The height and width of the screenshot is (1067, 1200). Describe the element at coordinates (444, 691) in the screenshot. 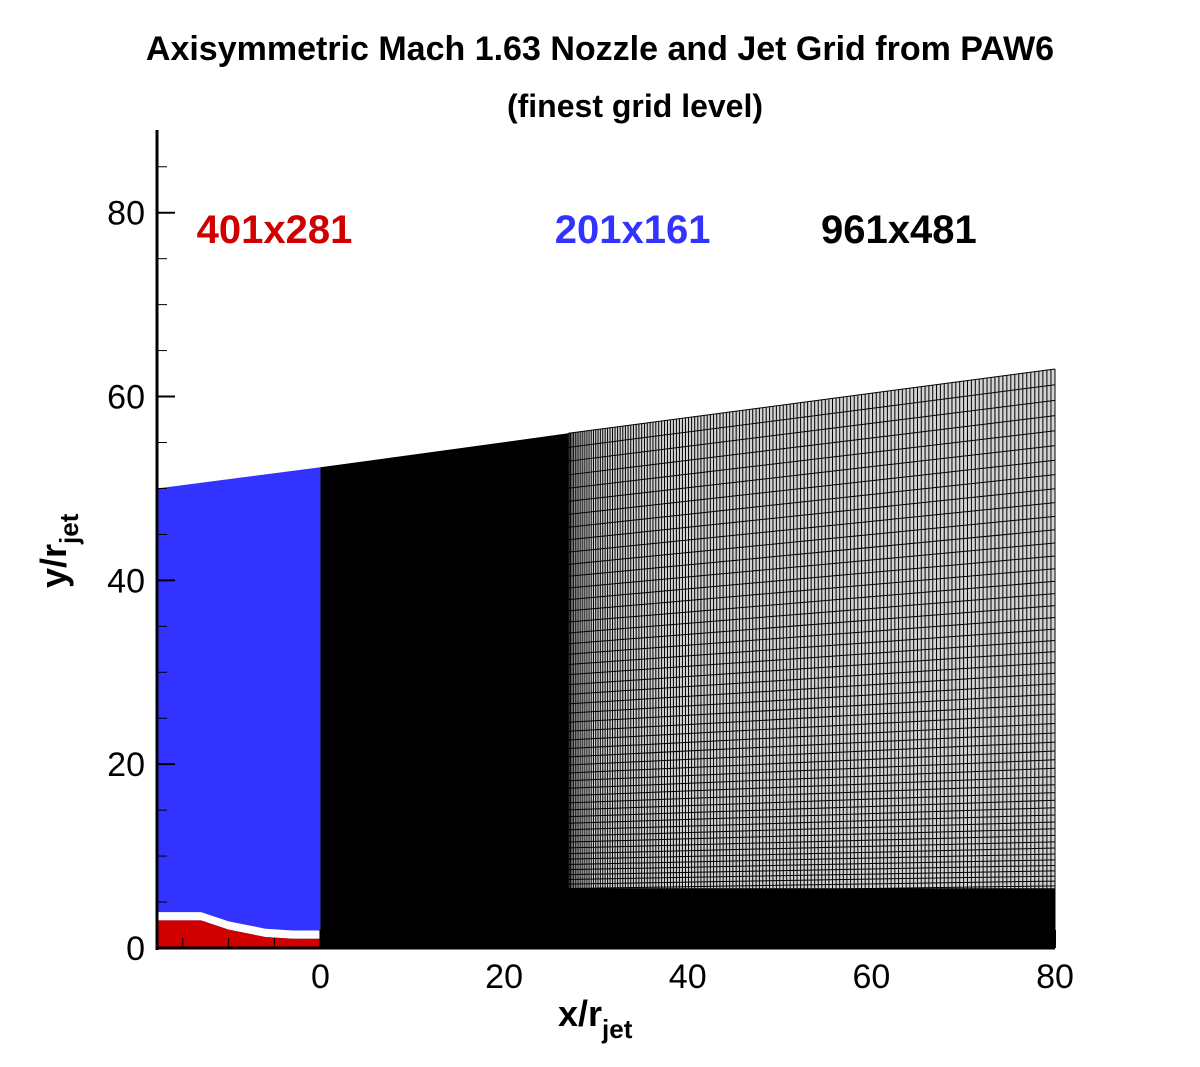

I see `region-961x481-dense` at that location.